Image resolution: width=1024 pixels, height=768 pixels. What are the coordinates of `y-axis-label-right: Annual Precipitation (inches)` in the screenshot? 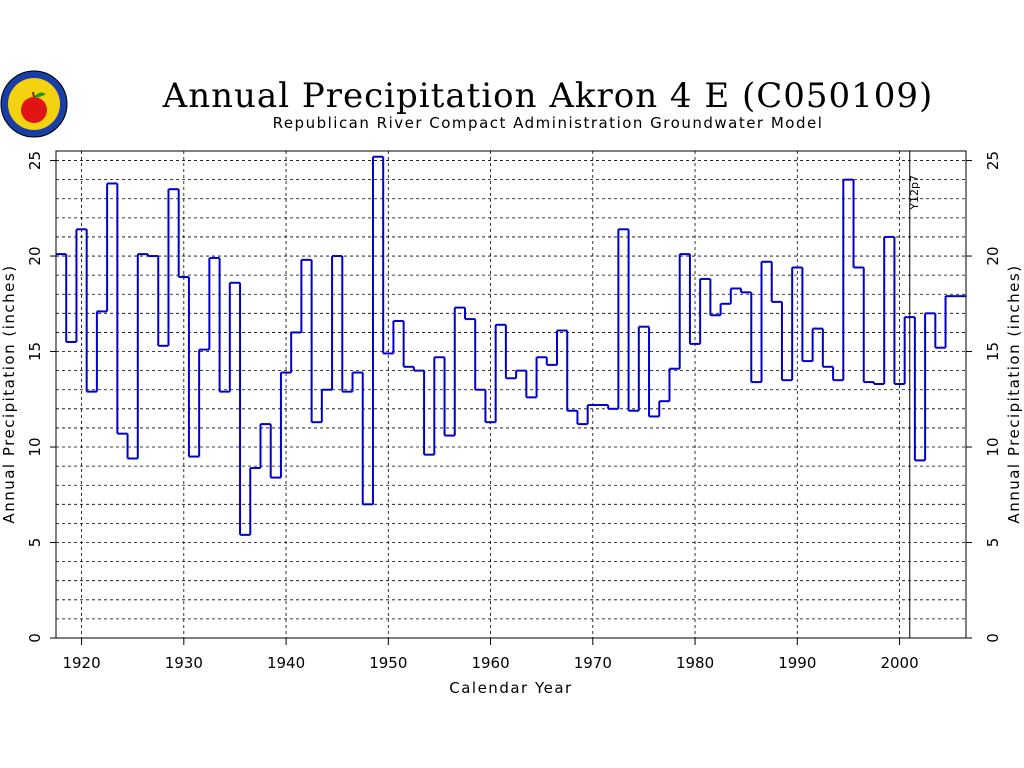 It's located at (1014, 393).